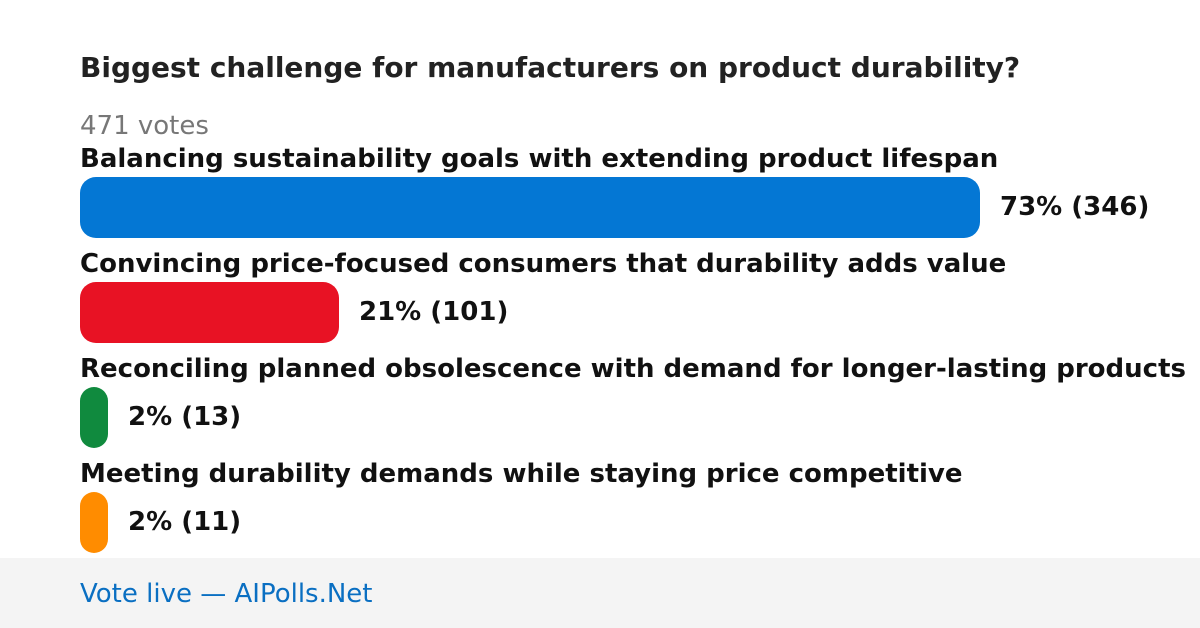 This screenshot has height=628, width=1200. I want to click on result-value: 21% (101), so click(434, 312).